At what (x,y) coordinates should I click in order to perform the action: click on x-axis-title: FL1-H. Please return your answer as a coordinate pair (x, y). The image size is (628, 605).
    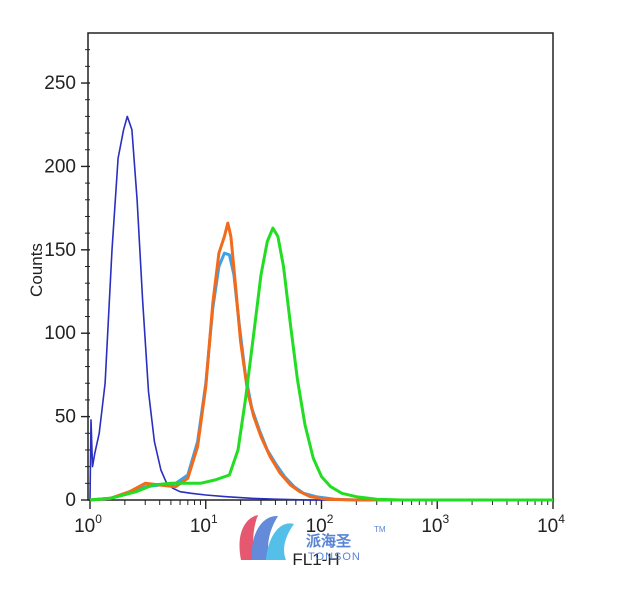
    Looking at the image, I should click on (315, 559).